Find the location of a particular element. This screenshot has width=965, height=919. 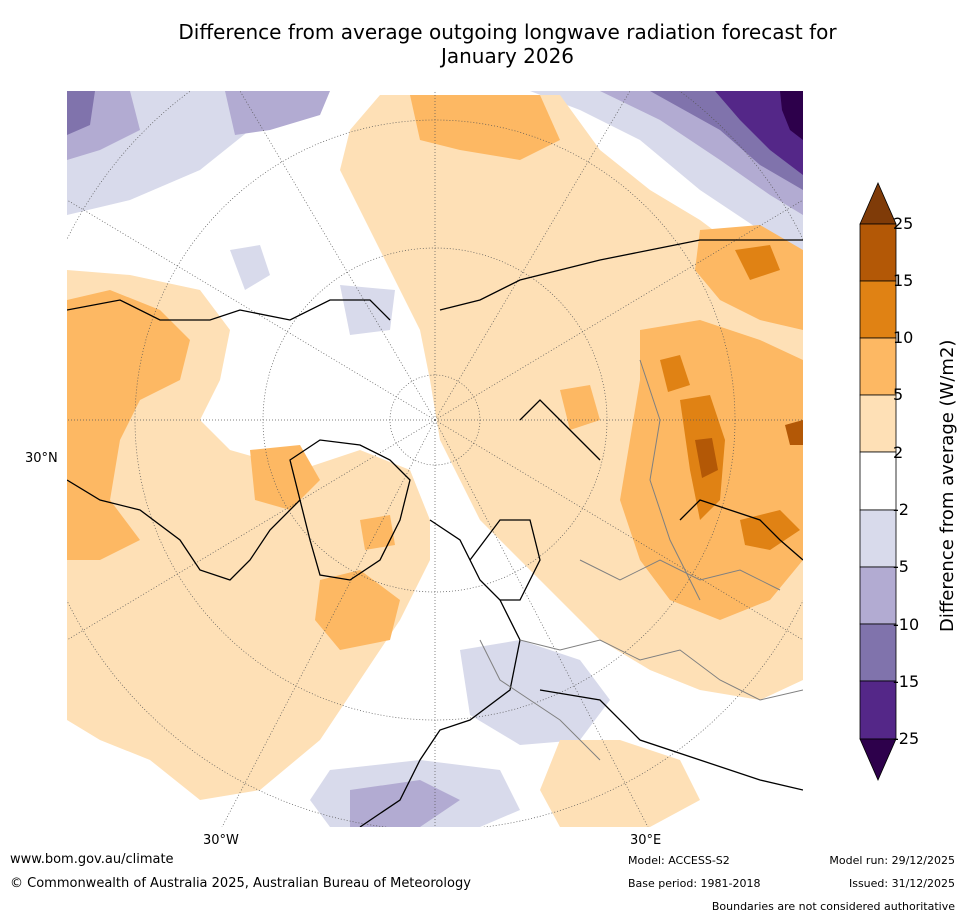

anomaly-negative-extreme is located at coordinates (759, 133).